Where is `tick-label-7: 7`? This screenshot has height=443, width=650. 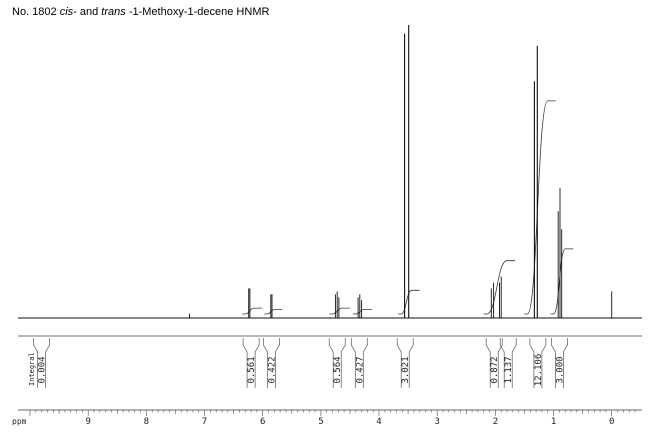
tick-label-7: 7 is located at coordinates (204, 422).